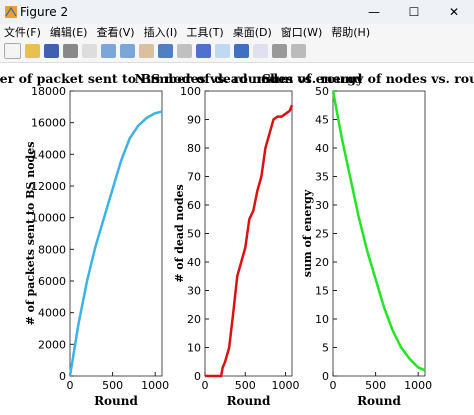 The height and width of the screenshot is (415, 474). What do you see at coordinates (52, 313) in the screenshot?
I see `y-tick-label: 4000` at bounding box center [52, 313].